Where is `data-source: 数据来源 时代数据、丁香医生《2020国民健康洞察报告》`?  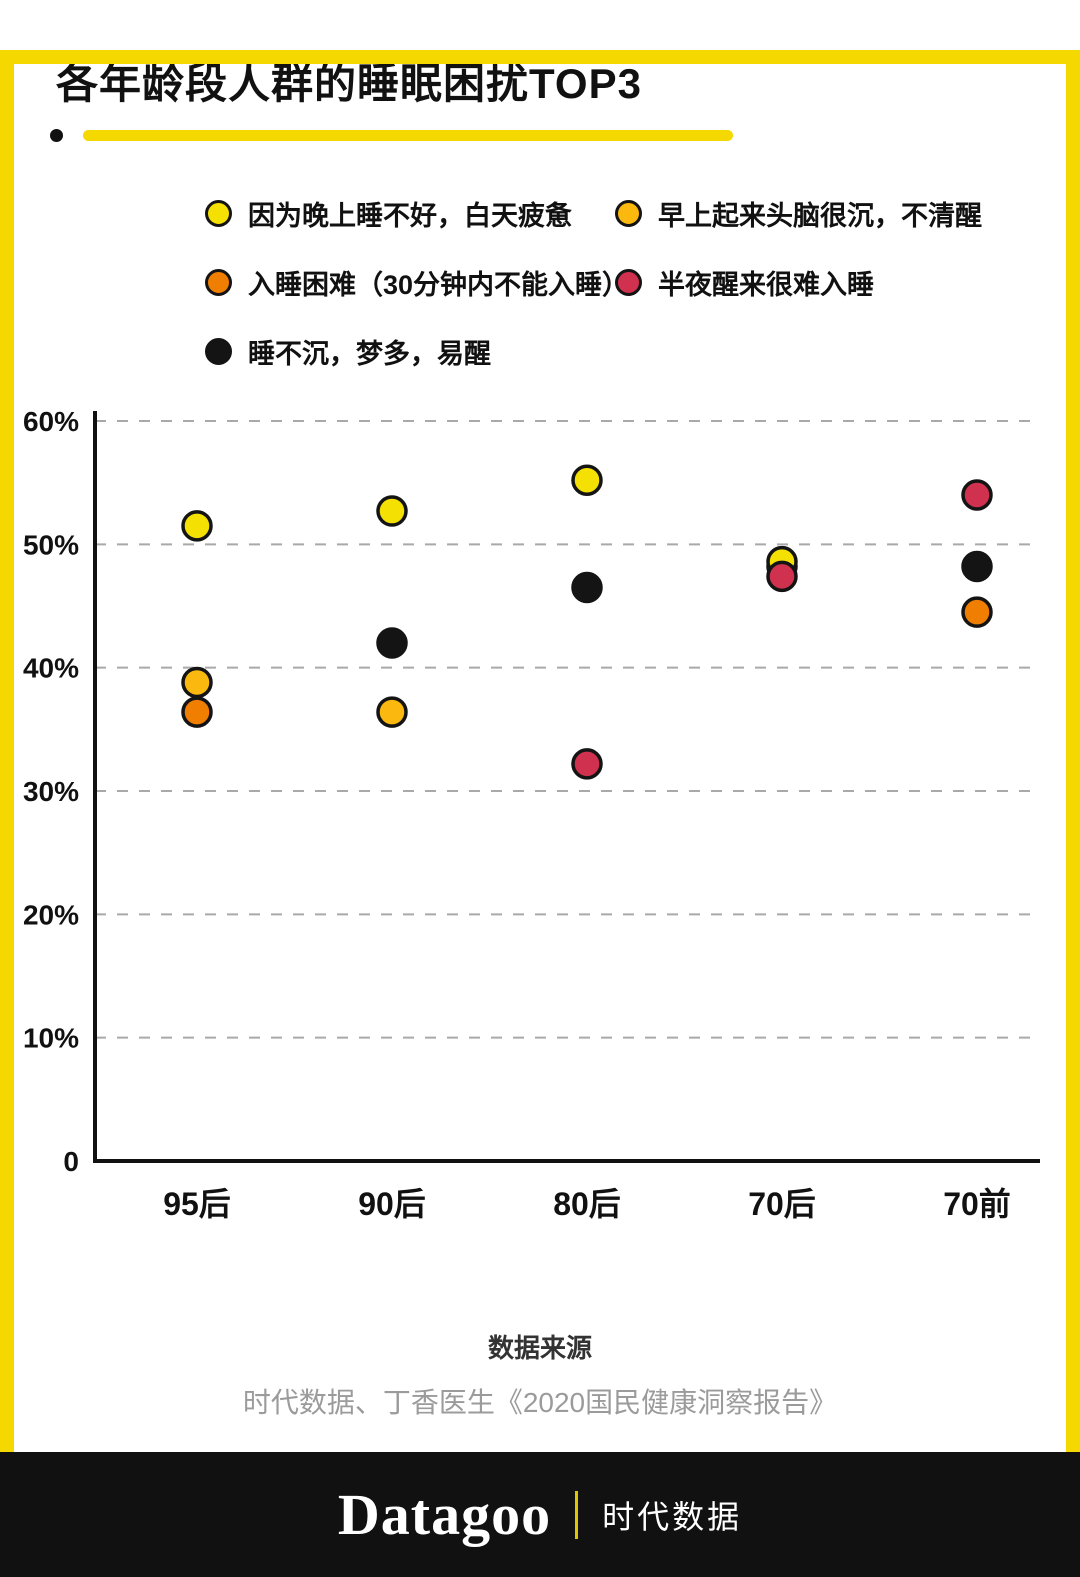
data-source: 数据来源 时代数据、丁香医生《2020国民健康洞察报告》 is located at coordinates (540, 1374).